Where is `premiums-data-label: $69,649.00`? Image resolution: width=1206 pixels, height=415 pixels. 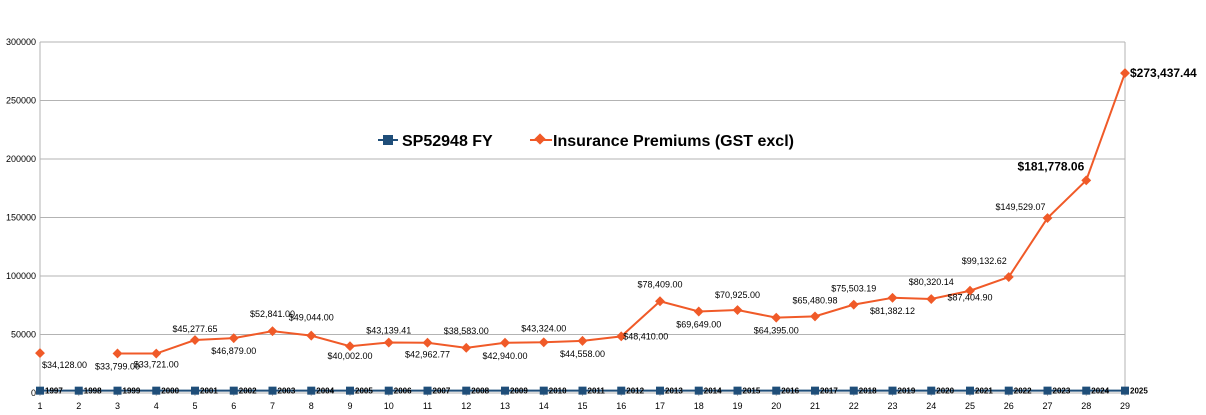 premiums-data-label: $69,649.00 is located at coordinates (698, 325).